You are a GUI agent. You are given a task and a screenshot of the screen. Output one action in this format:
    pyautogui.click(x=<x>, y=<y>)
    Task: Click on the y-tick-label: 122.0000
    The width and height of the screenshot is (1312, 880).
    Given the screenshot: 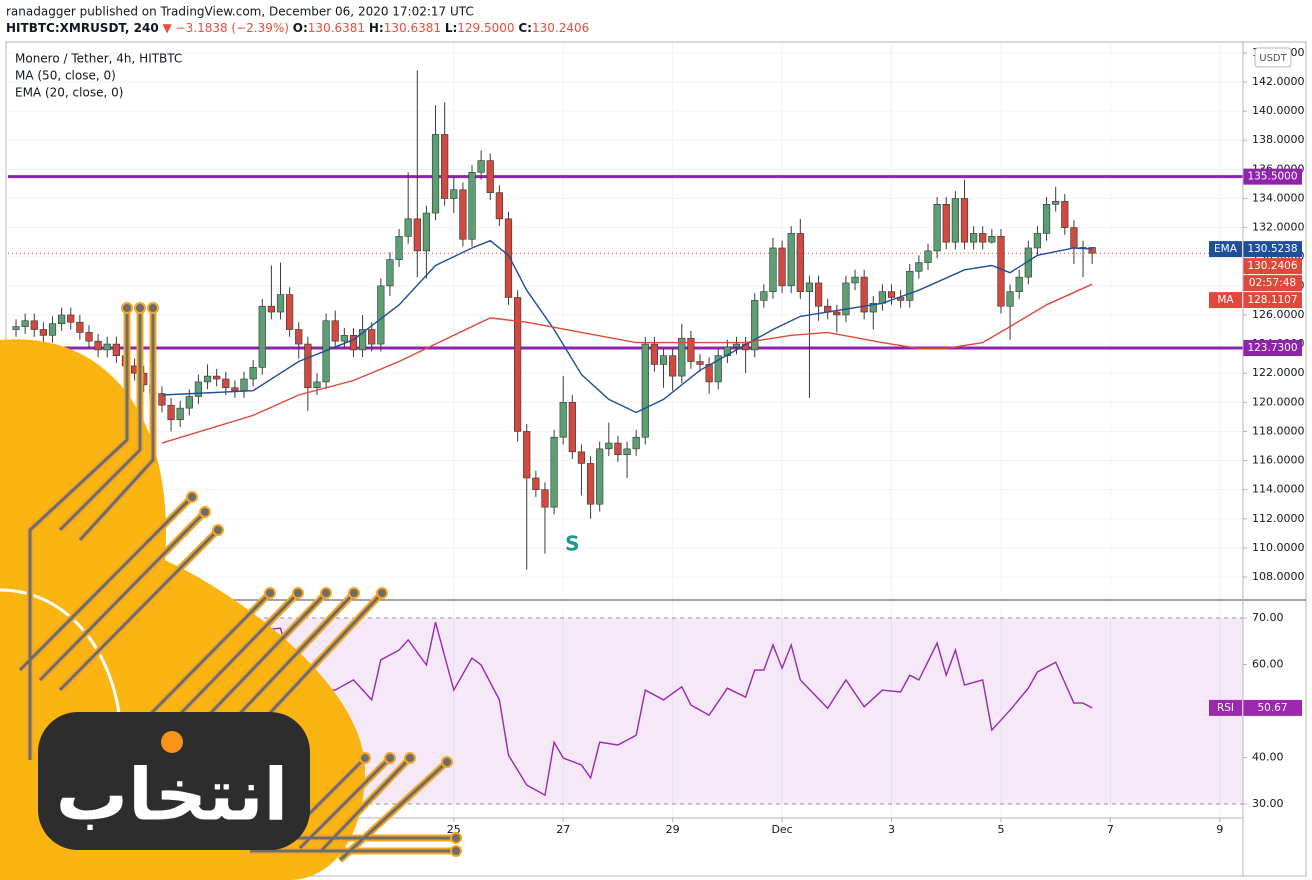 What is the action you would take?
    pyautogui.click(x=1278, y=372)
    